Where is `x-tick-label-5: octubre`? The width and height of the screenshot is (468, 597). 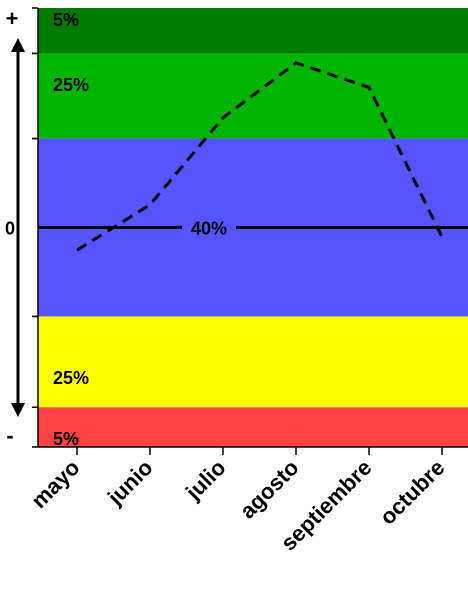
x-tick-label-5: octubre is located at coordinates (412, 492).